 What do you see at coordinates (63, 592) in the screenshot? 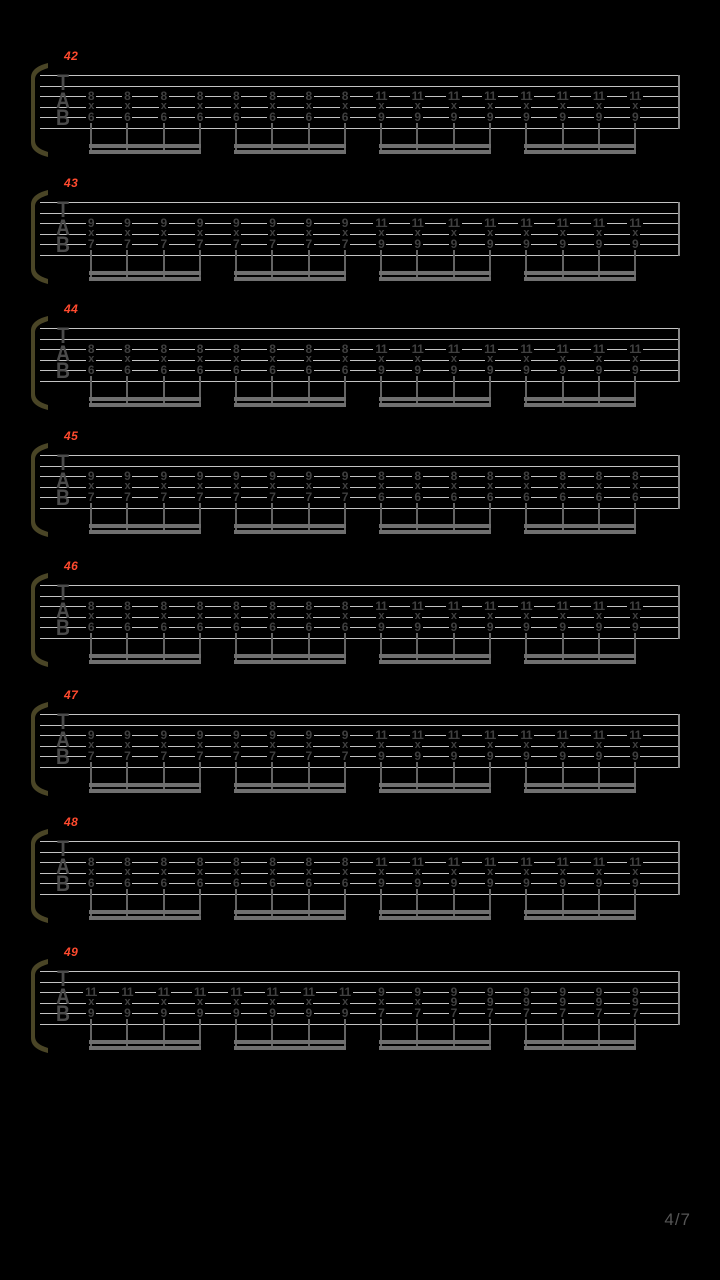
I see `tab-clef-letter: T` at bounding box center [63, 592].